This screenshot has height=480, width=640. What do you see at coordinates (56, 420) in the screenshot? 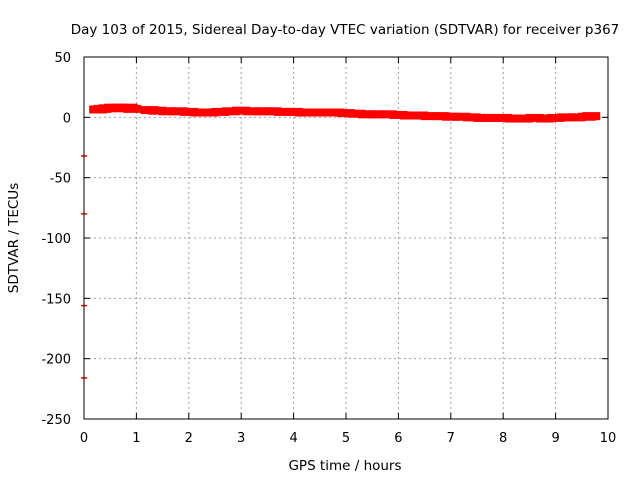
I see `y-tick-label: -250` at bounding box center [56, 420].